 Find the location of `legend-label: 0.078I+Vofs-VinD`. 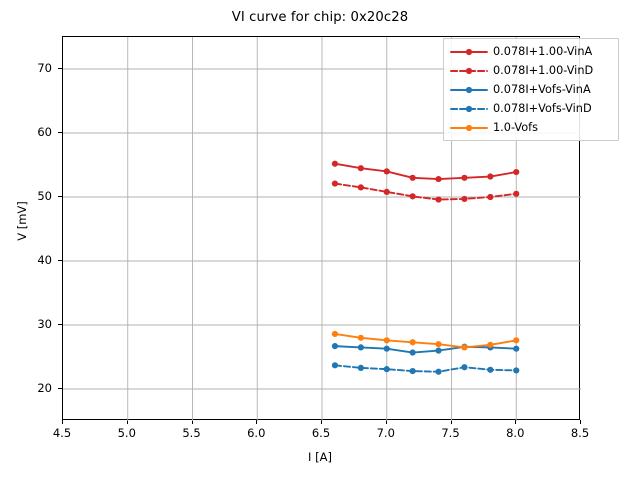

legend-label: 0.078I+Vofs-VinD is located at coordinates (542, 108).